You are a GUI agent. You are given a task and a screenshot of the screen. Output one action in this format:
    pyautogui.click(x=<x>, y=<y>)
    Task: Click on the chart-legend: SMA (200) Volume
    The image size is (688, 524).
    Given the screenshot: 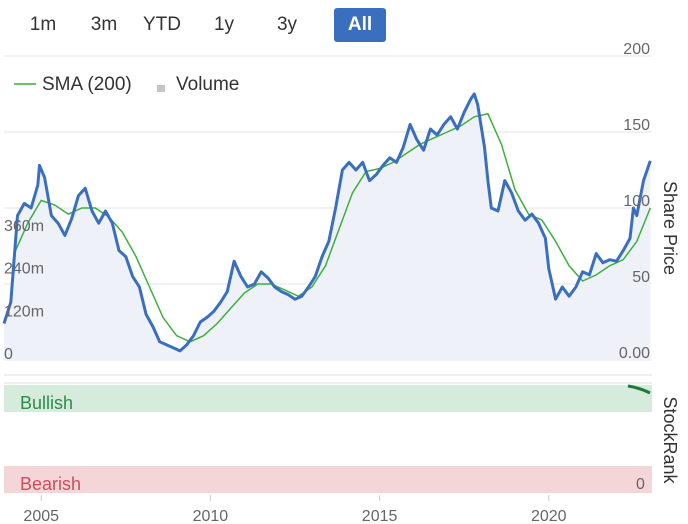 What is the action you would take?
    pyautogui.click(x=126, y=84)
    